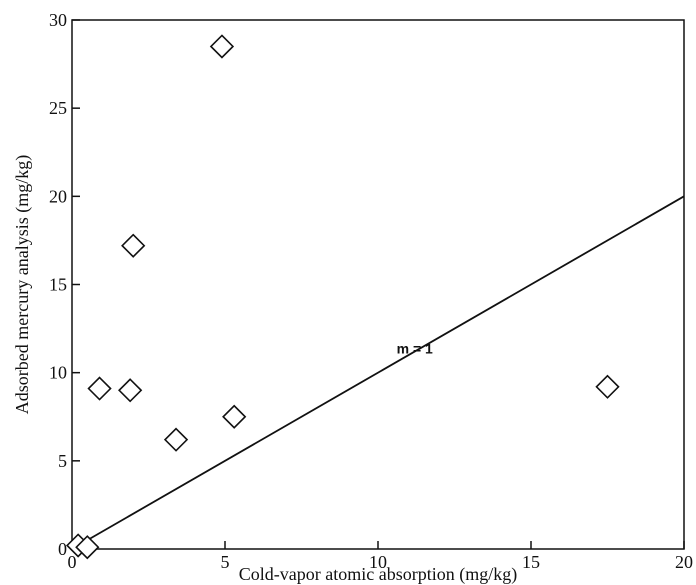 The height and width of the screenshot is (585, 696). I want to click on x-tick-label: 10, so click(378, 562).